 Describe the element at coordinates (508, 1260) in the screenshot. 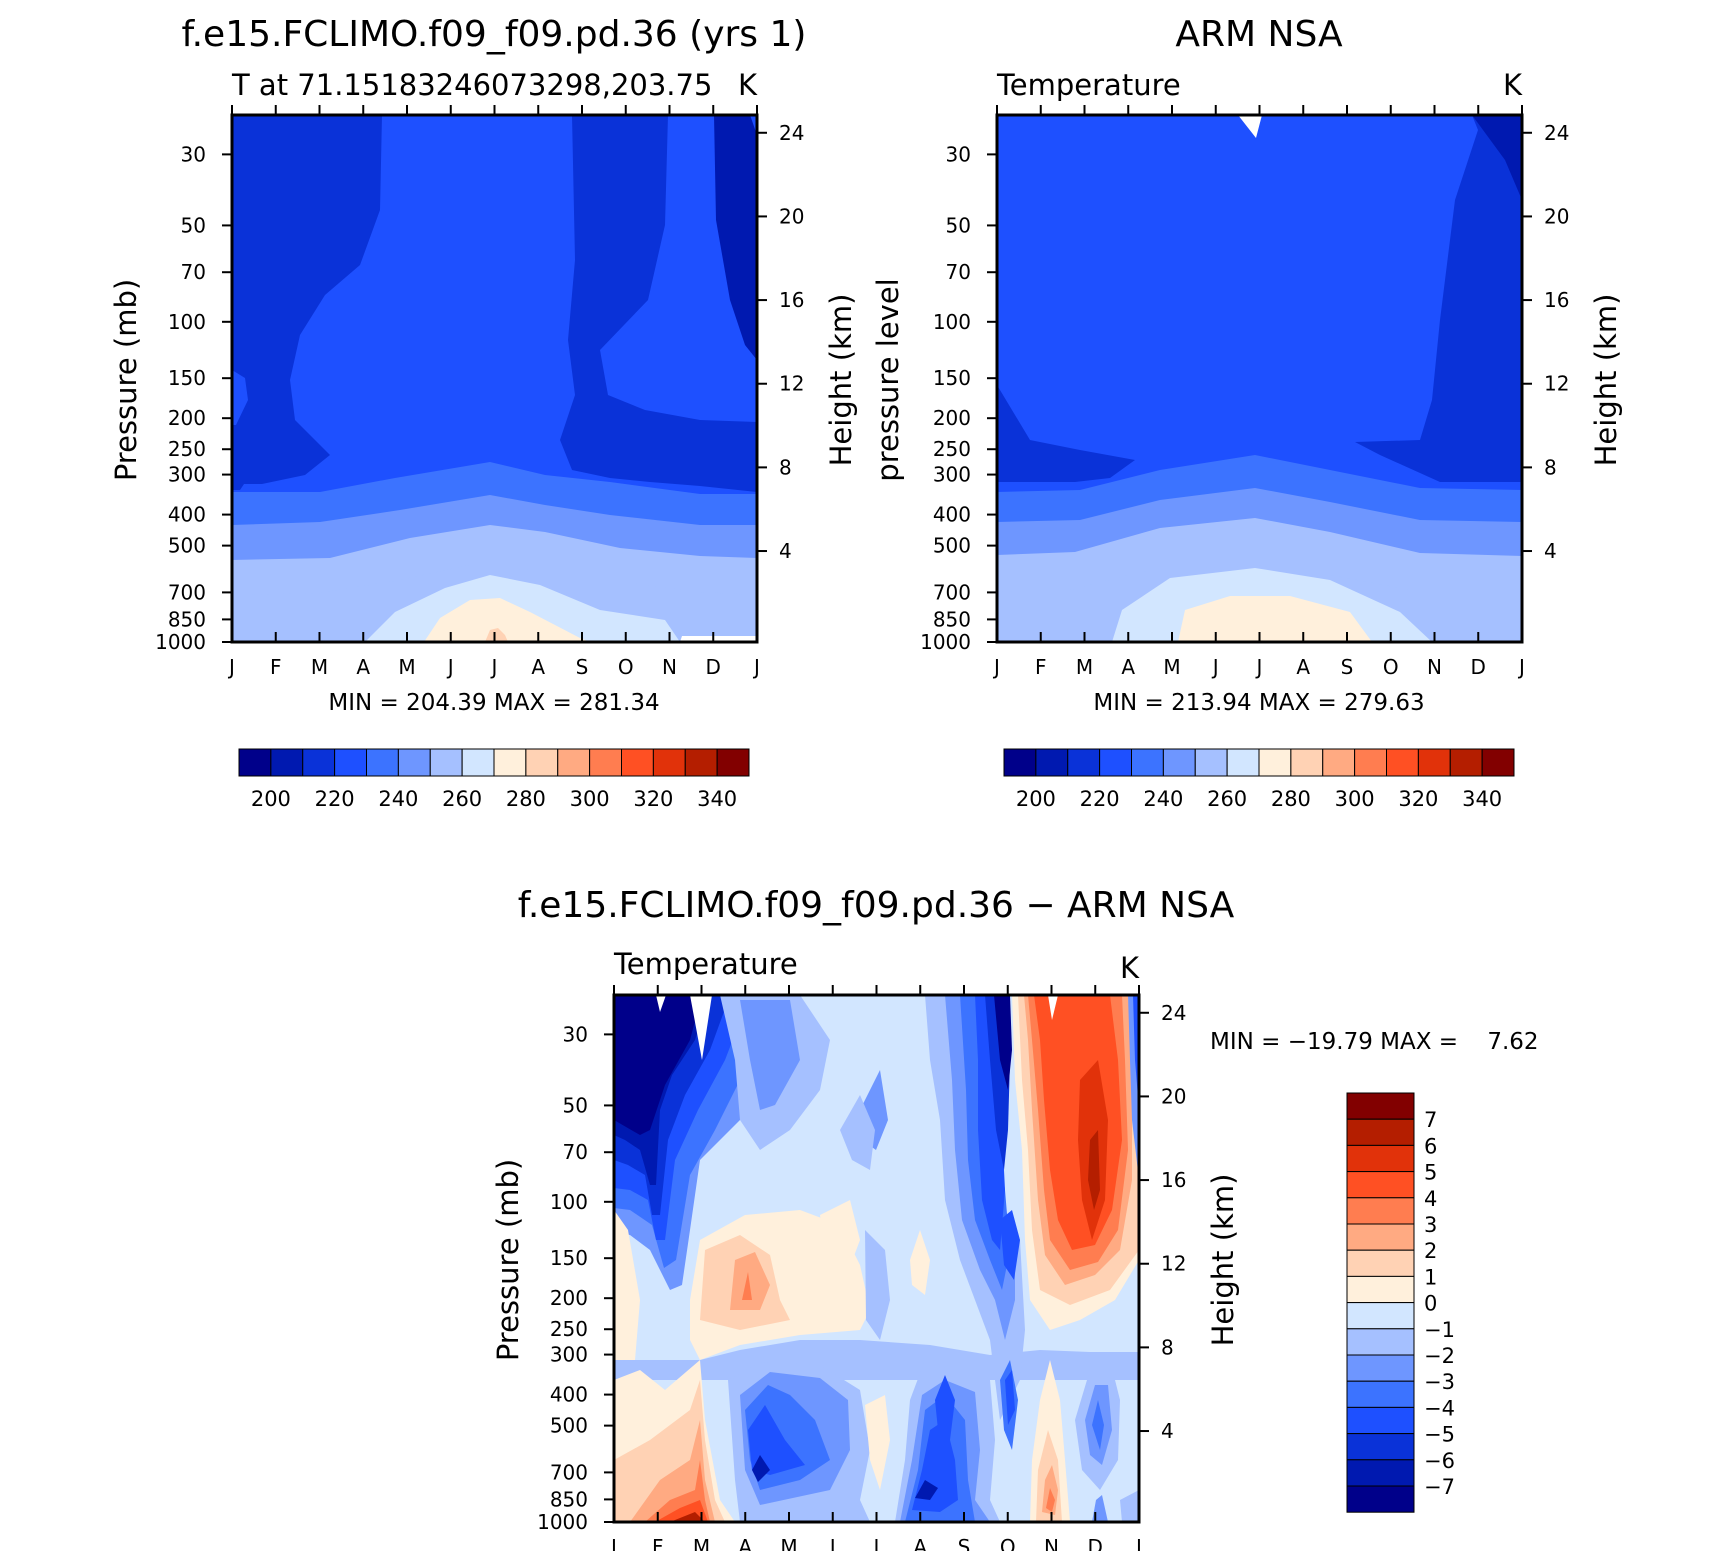

I see `diff-ylabel: Pressure (mb)` at that location.